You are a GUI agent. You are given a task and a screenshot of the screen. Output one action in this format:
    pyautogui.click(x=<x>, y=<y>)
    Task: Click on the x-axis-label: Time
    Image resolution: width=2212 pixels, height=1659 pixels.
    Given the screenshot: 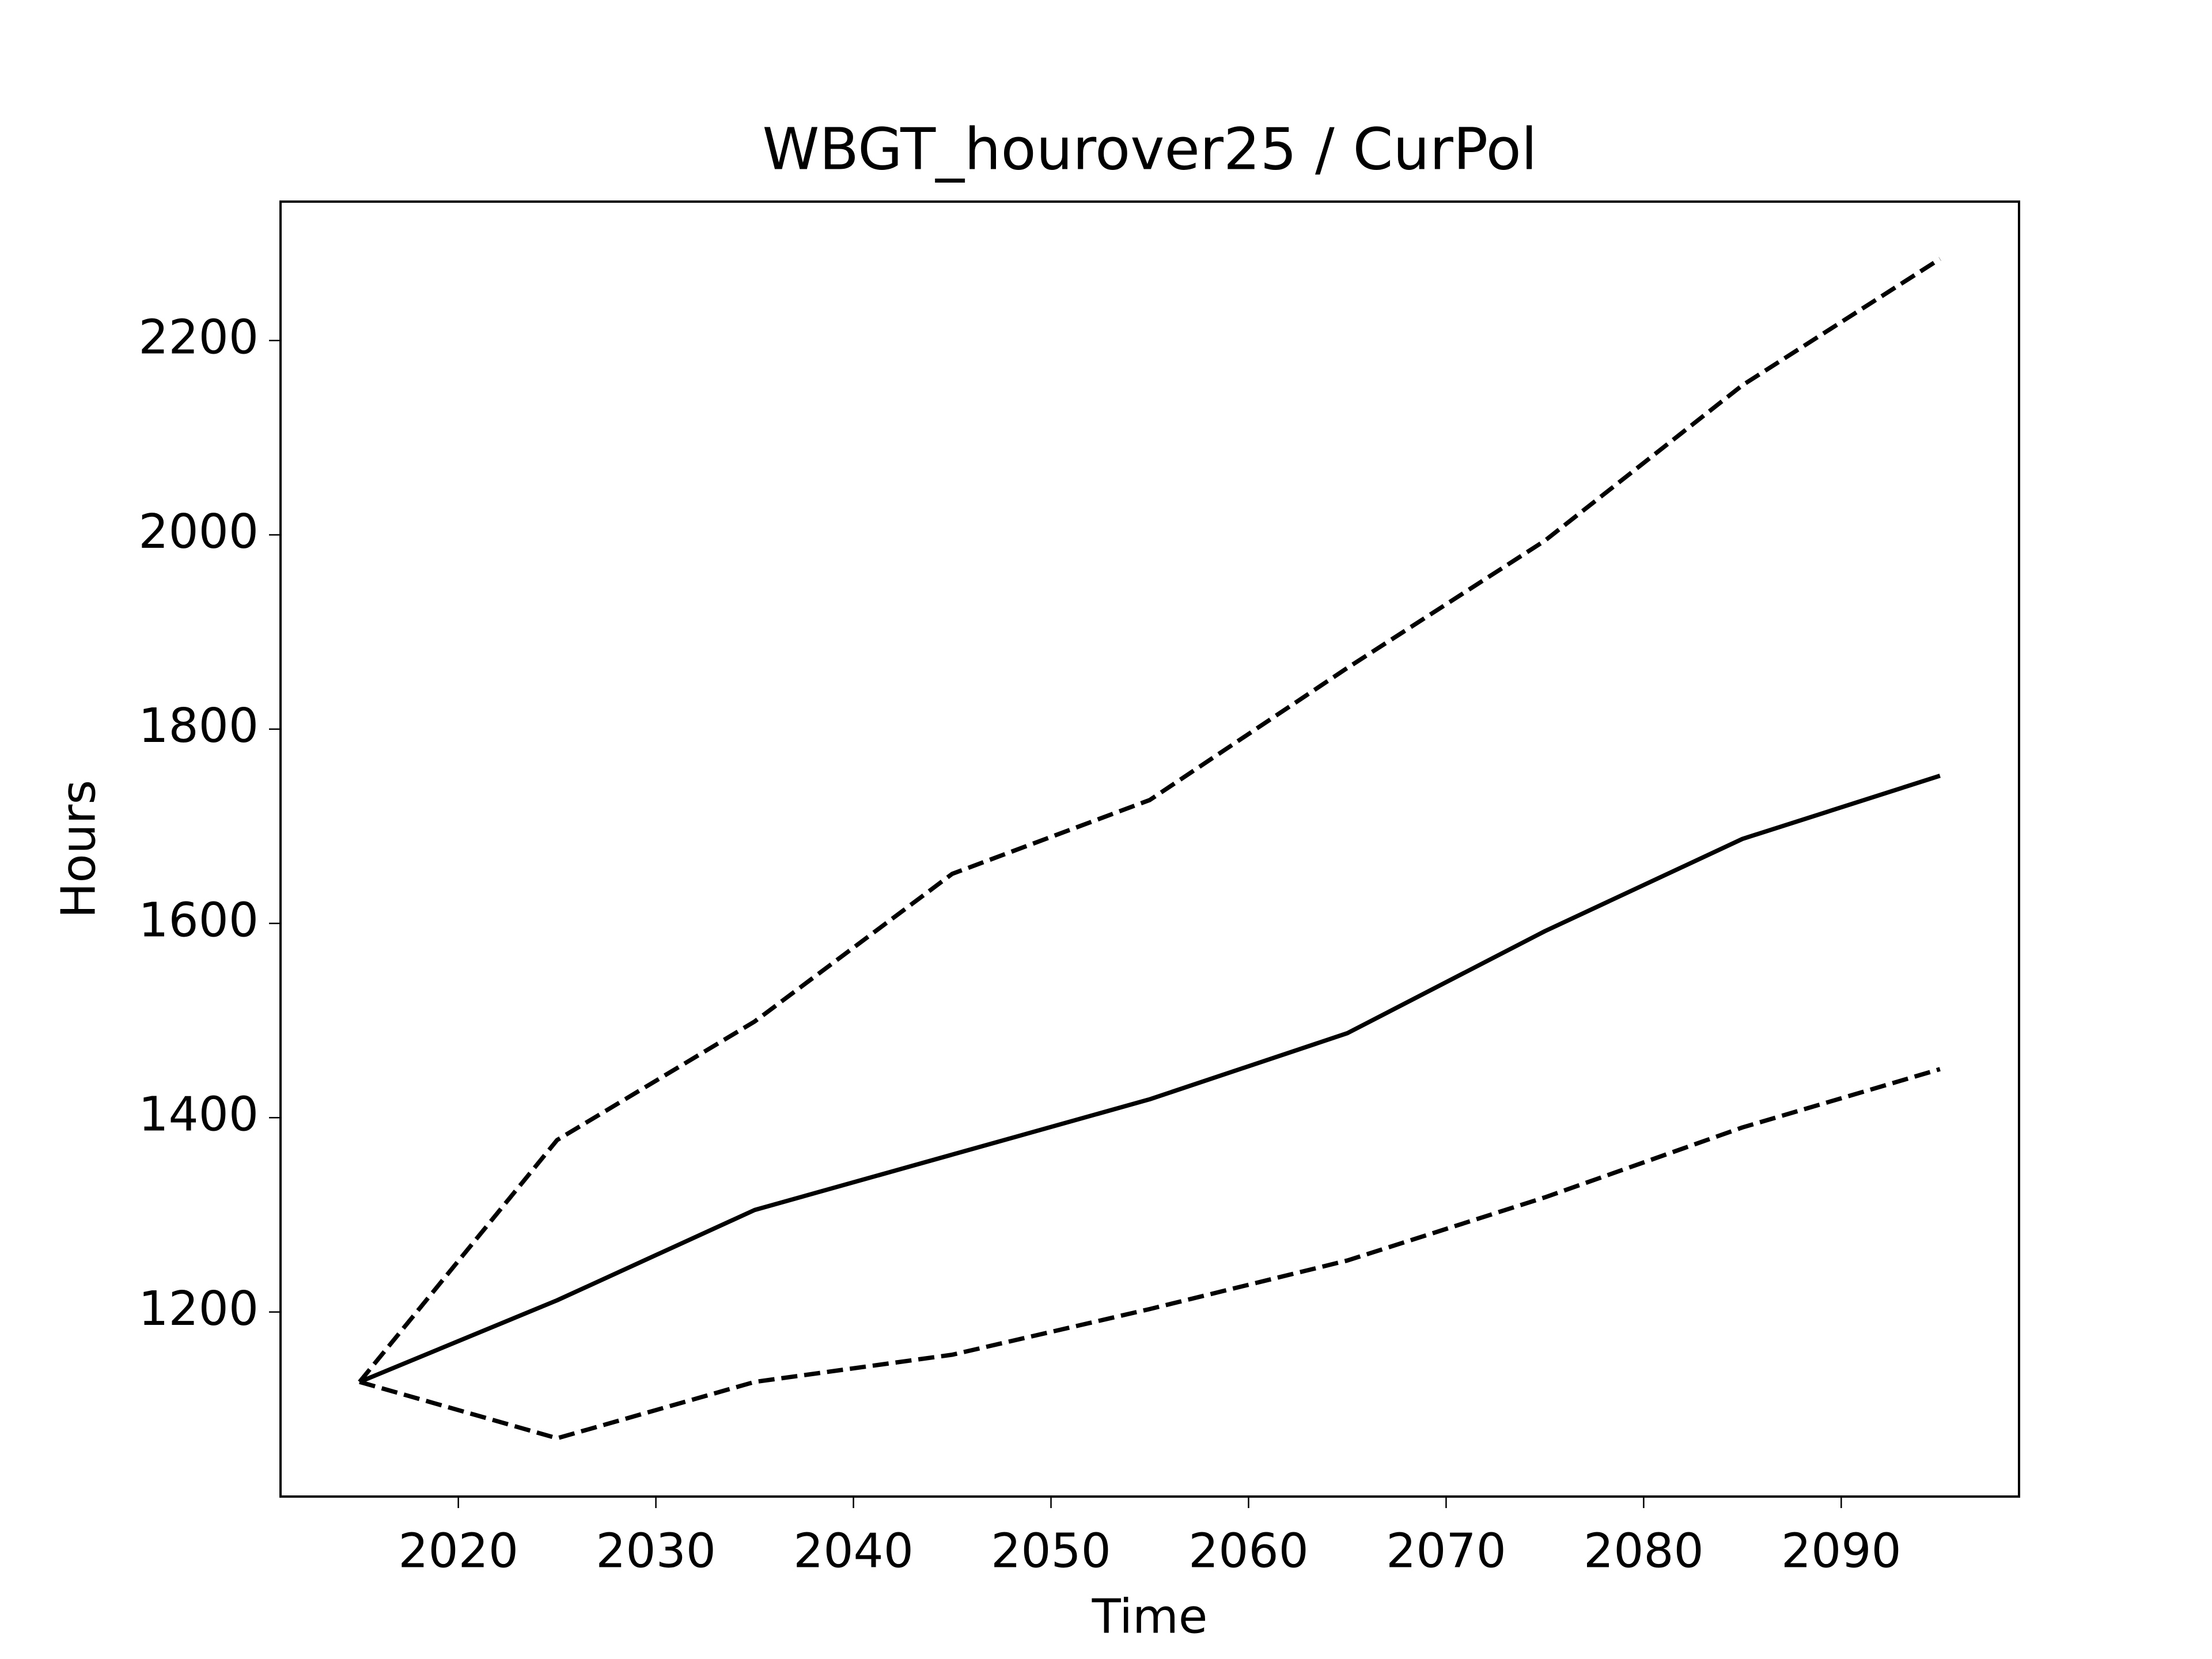 What is the action you would take?
    pyautogui.click(x=1150, y=1616)
    